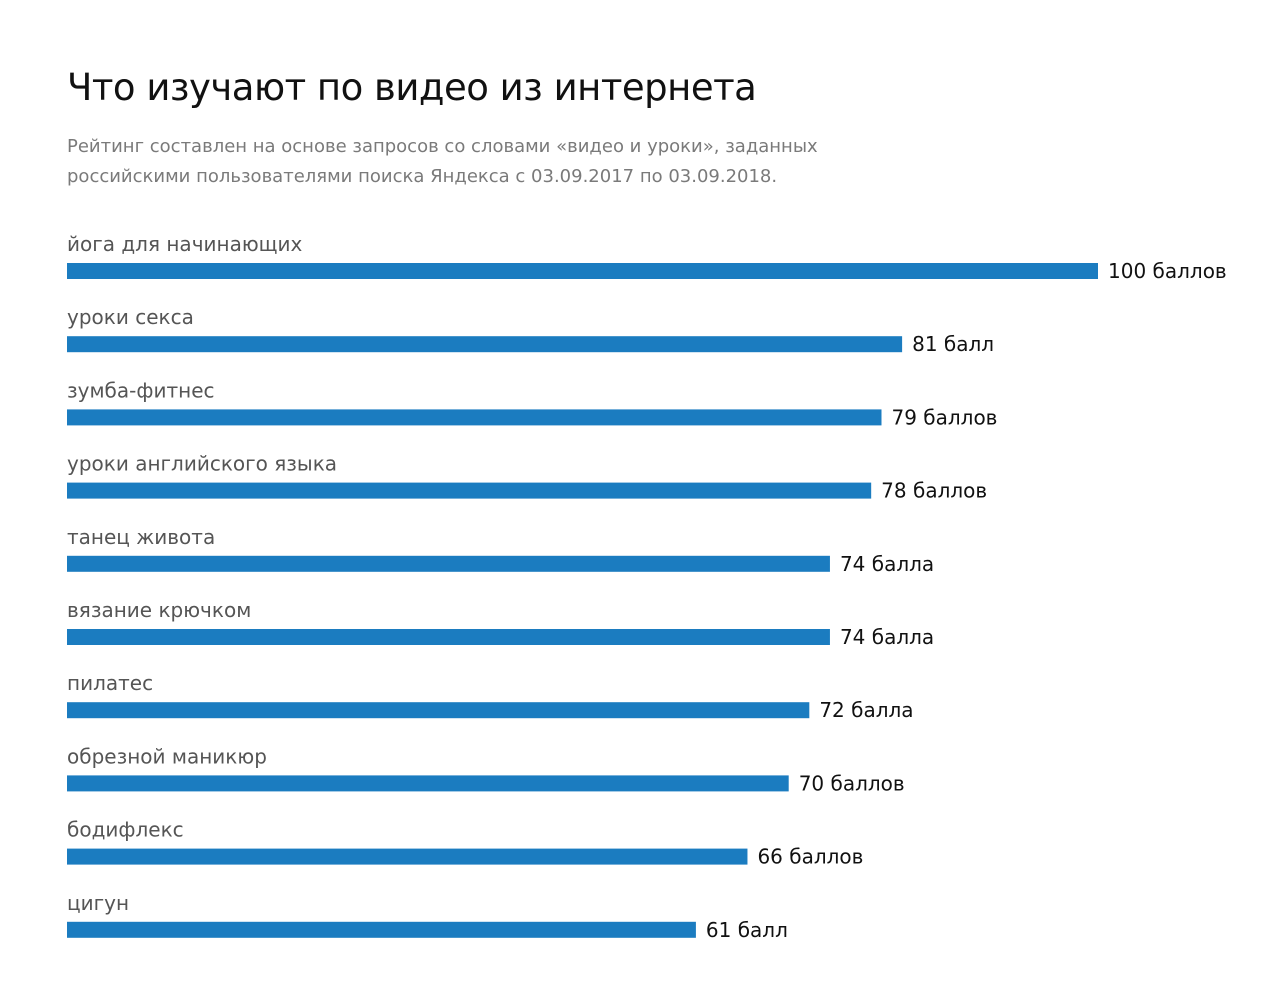 The image size is (1280, 987). Describe the element at coordinates (141, 390) in the screenshot. I see `category-label: зумба-фитнес` at that location.